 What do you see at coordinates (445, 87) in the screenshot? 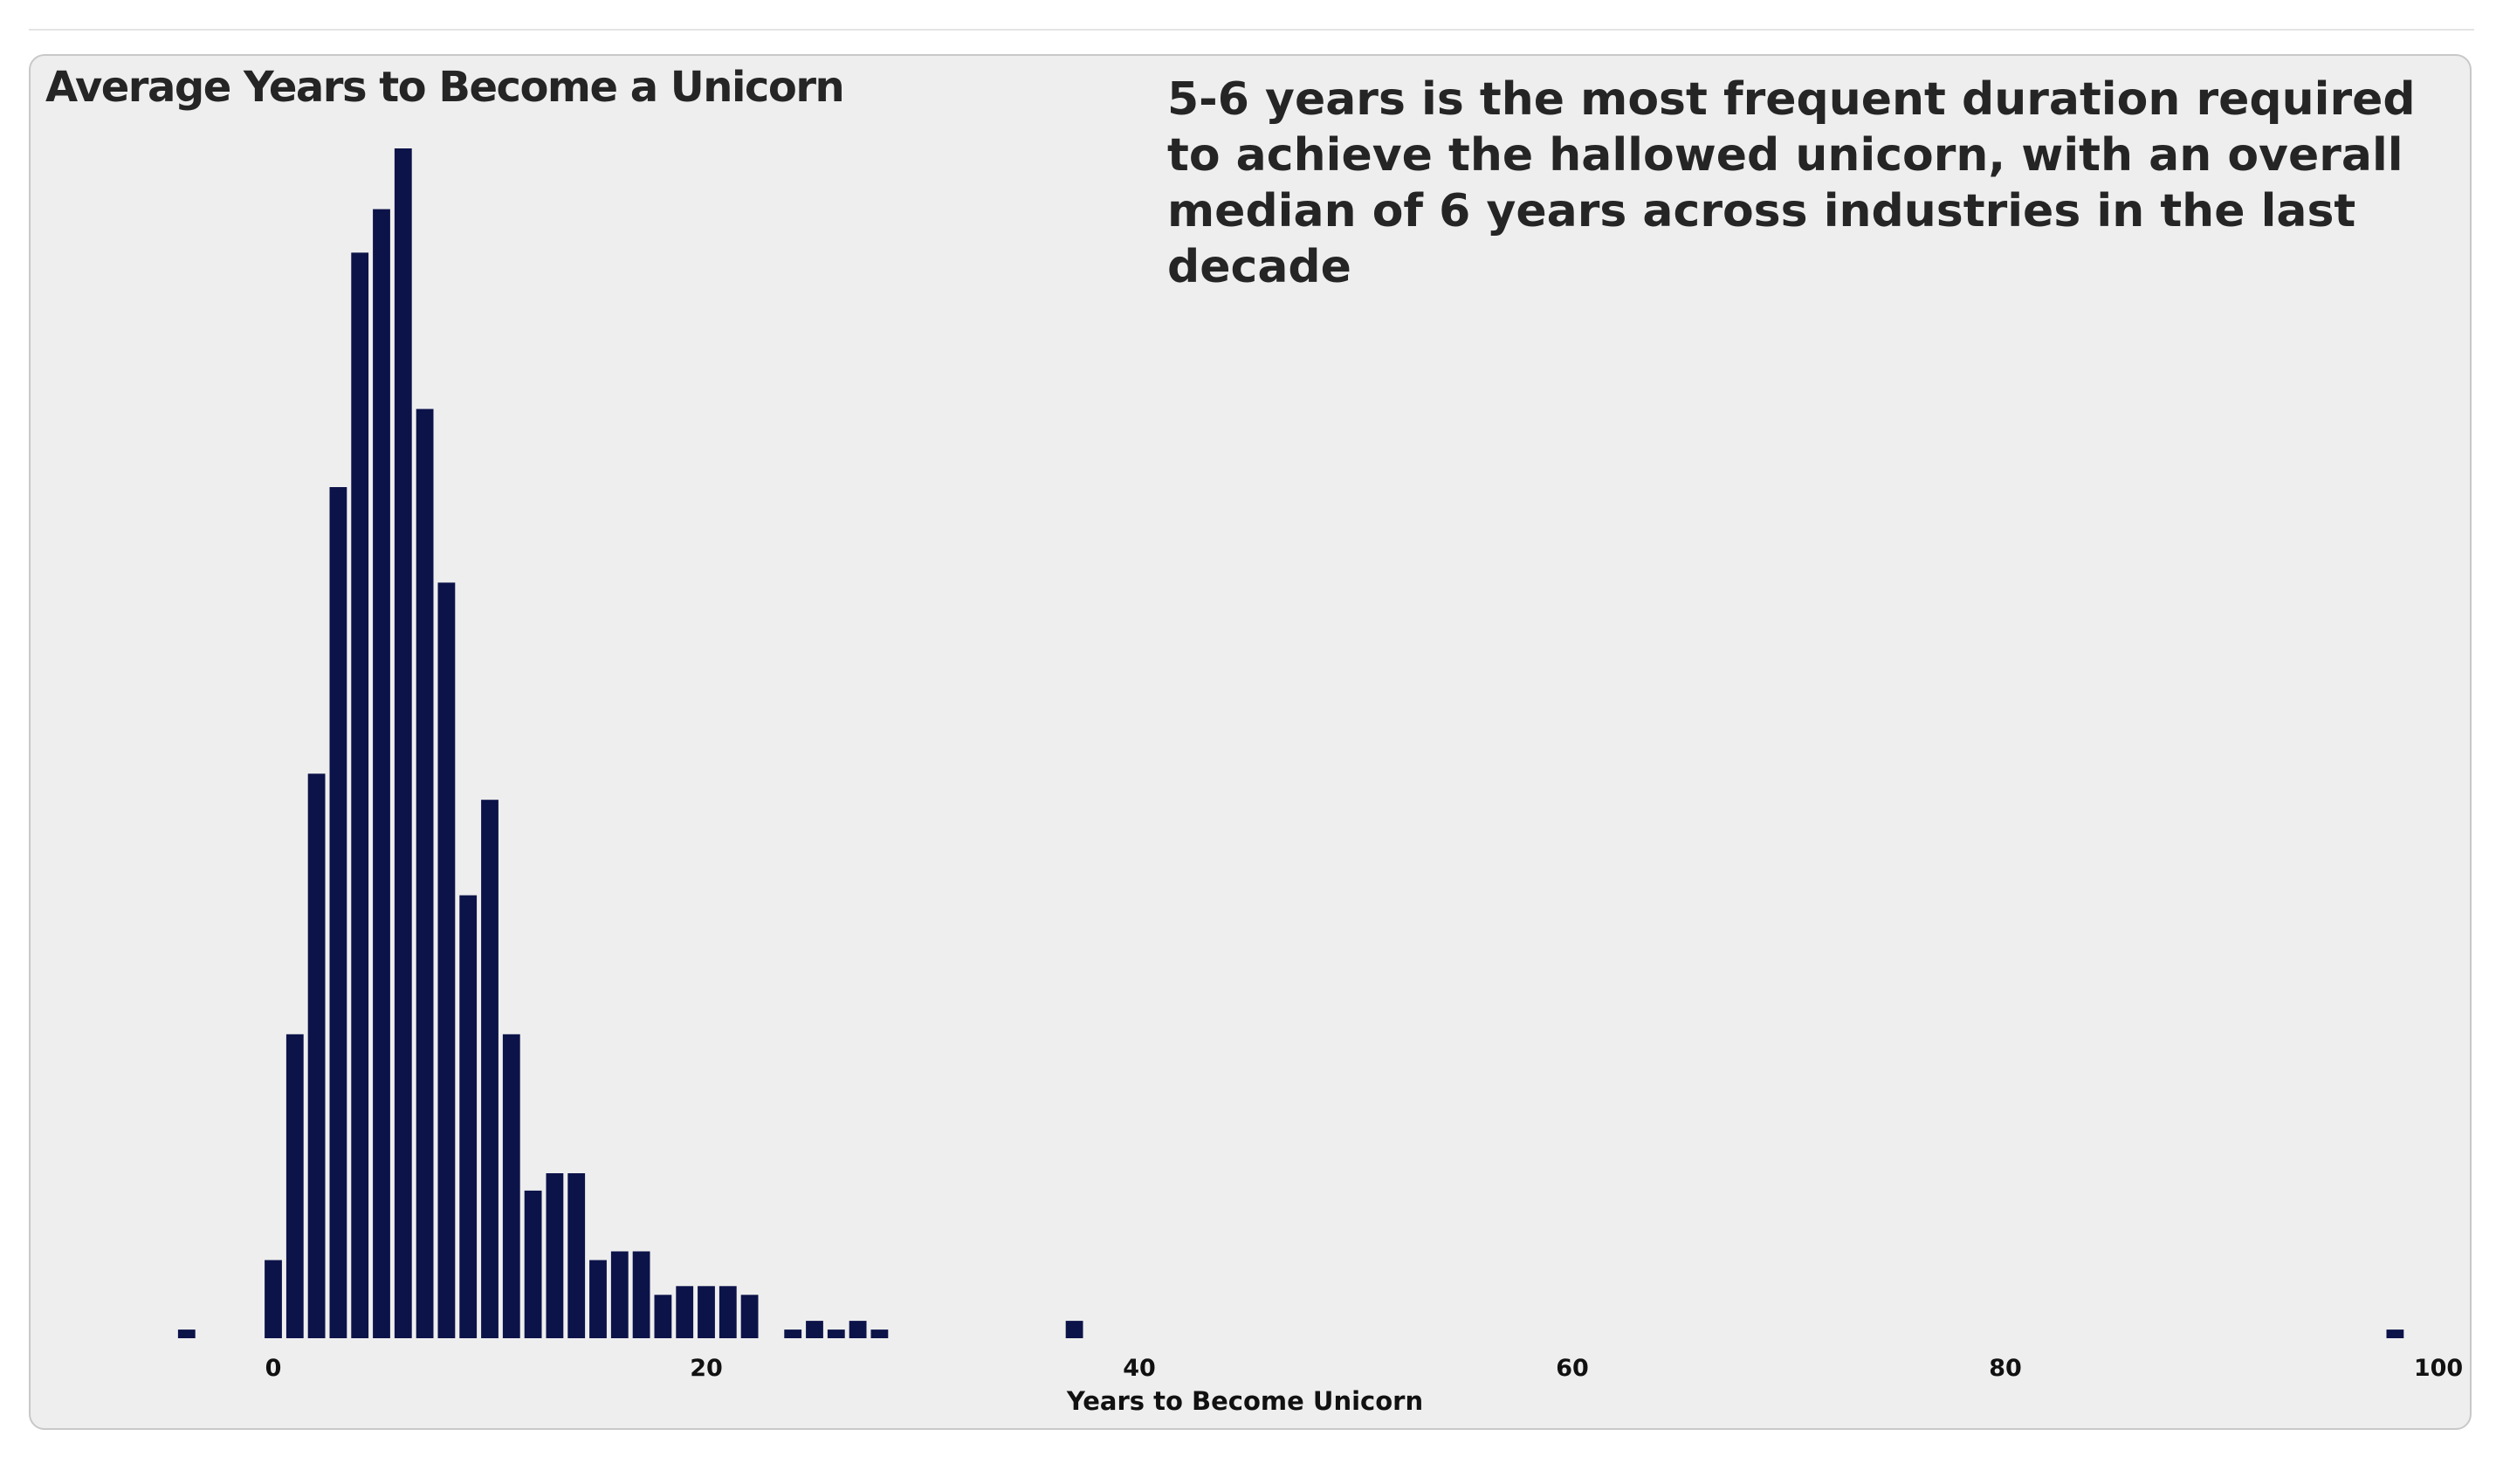
I see `chart-title: Average Years to Become a Unicorn` at bounding box center [445, 87].